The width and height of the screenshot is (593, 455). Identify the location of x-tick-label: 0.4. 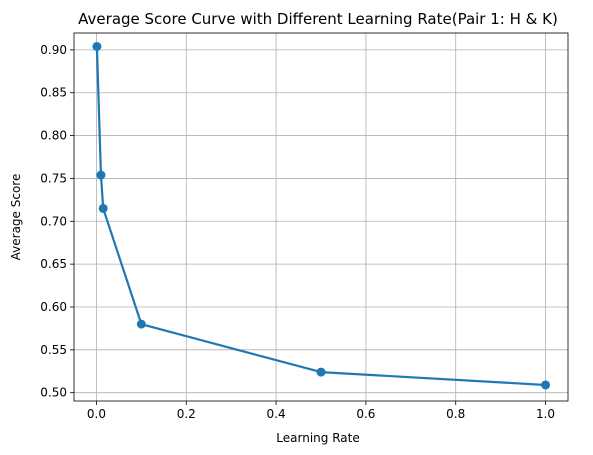
(276, 414).